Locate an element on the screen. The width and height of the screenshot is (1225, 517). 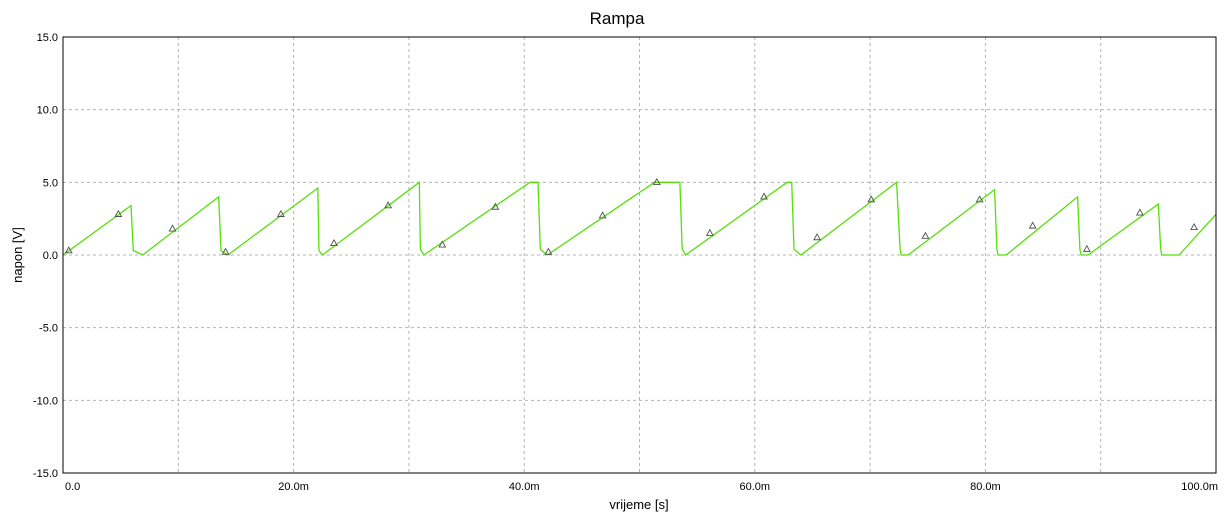
series-layer is located at coordinates (639, 218).